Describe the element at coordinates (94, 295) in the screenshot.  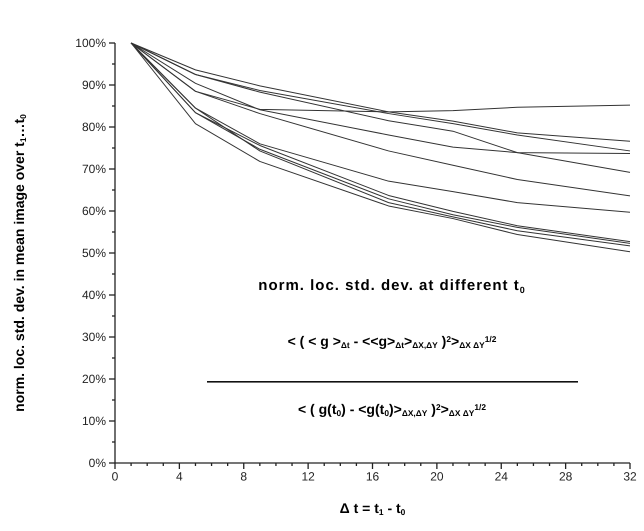
I see `y-tick-label: 40%` at that location.